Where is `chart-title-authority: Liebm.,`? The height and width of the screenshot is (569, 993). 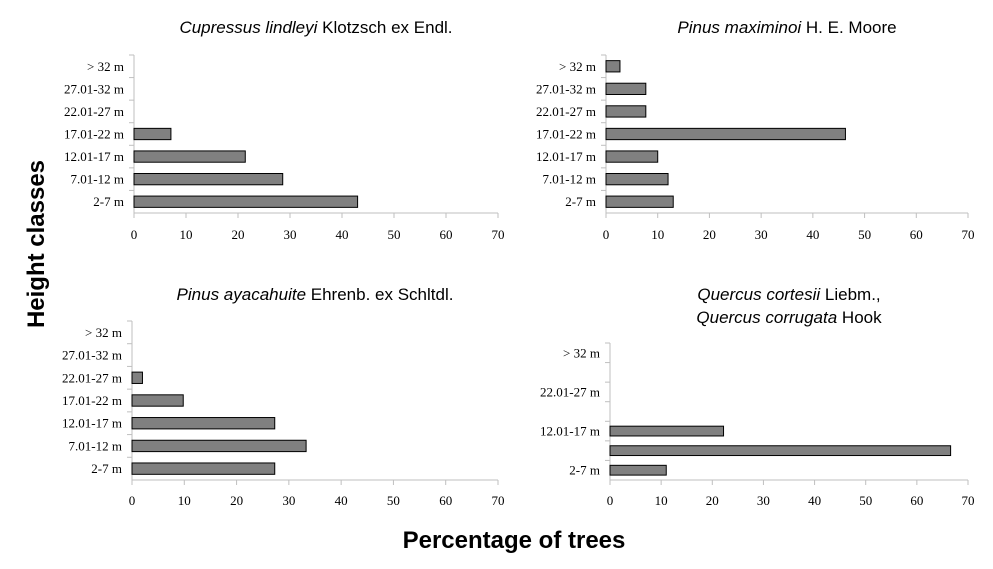
chart-title-authority: Liebm., is located at coordinates (850, 294).